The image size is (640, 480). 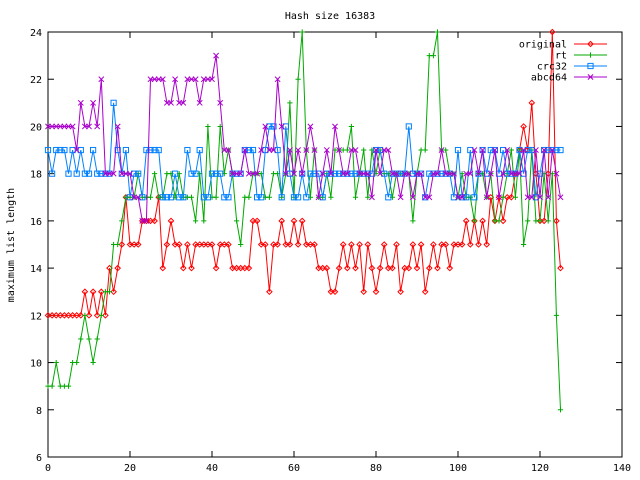 I want to click on x-tick-label: 120, so click(x=540, y=468).